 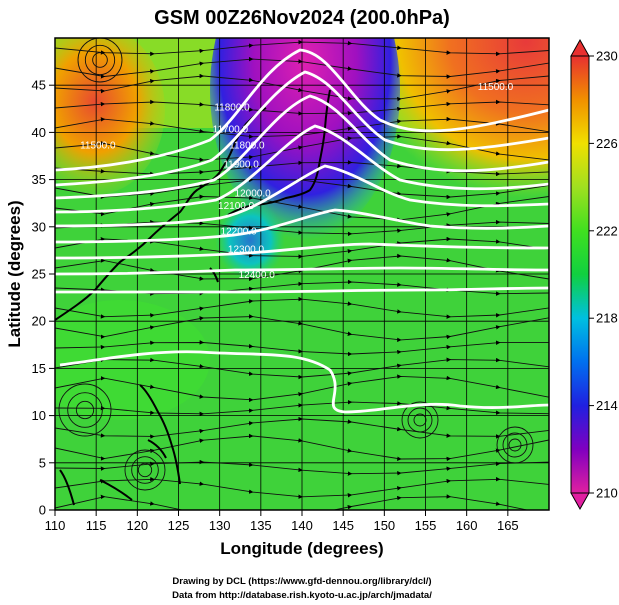 What do you see at coordinates (257, 275) in the screenshot?
I see `contour-label: 12400.0` at bounding box center [257, 275].